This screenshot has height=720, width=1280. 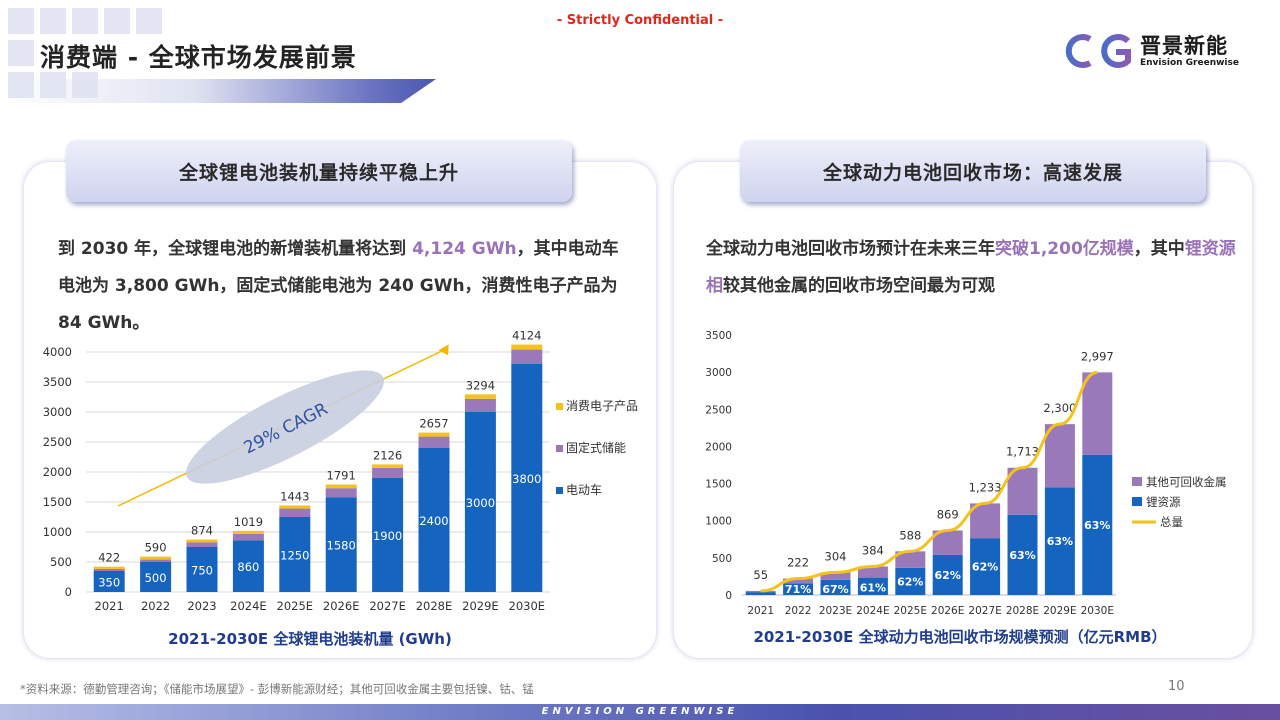 What do you see at coordinates (480, 385) in the screenshot?
I see `total-label: 3294` at bounding box center [480, 385].